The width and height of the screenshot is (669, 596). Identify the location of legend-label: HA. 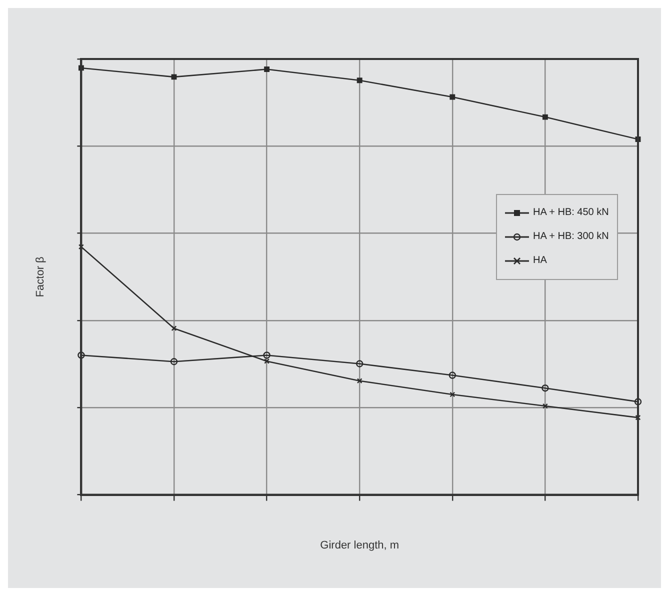
(540, 260).